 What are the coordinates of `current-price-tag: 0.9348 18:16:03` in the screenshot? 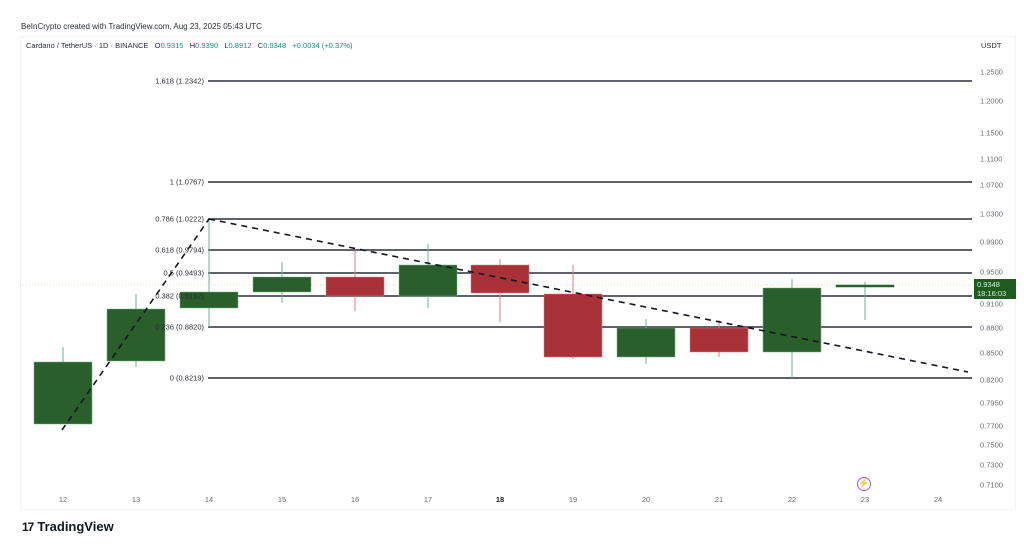 It's located at (995, 289).